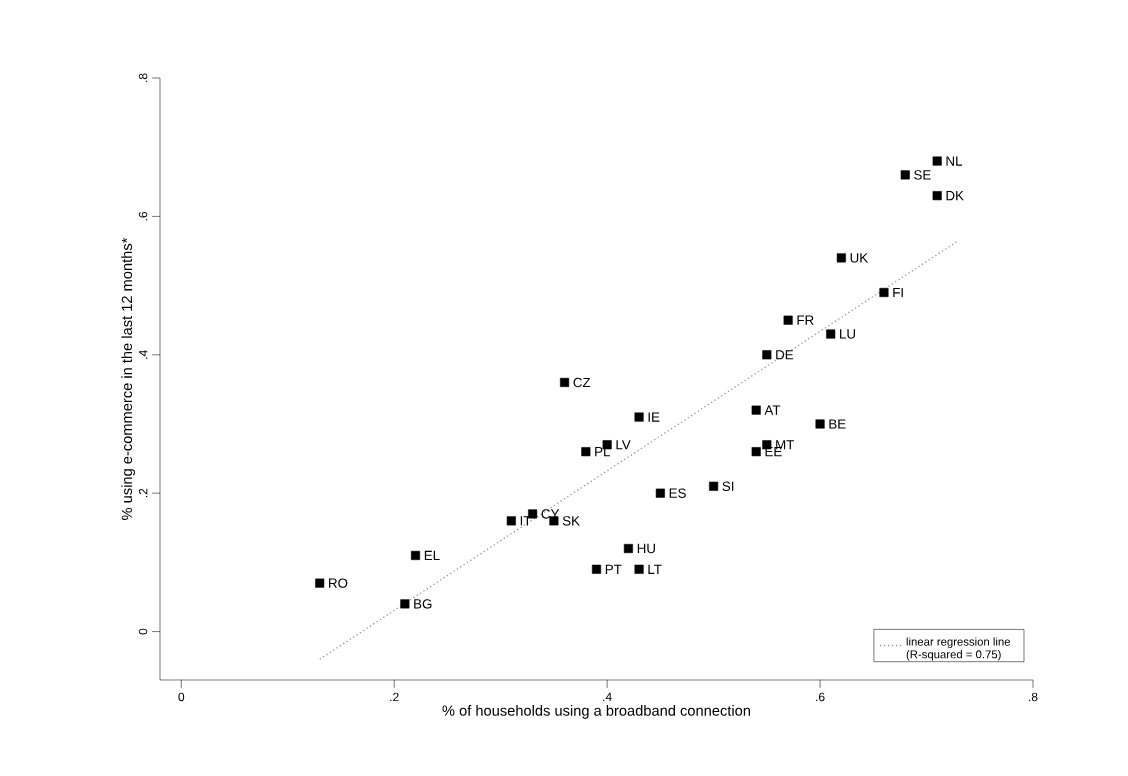 The image size is (1128, 776). I want to click on annotation: PT, so click(613, 569).